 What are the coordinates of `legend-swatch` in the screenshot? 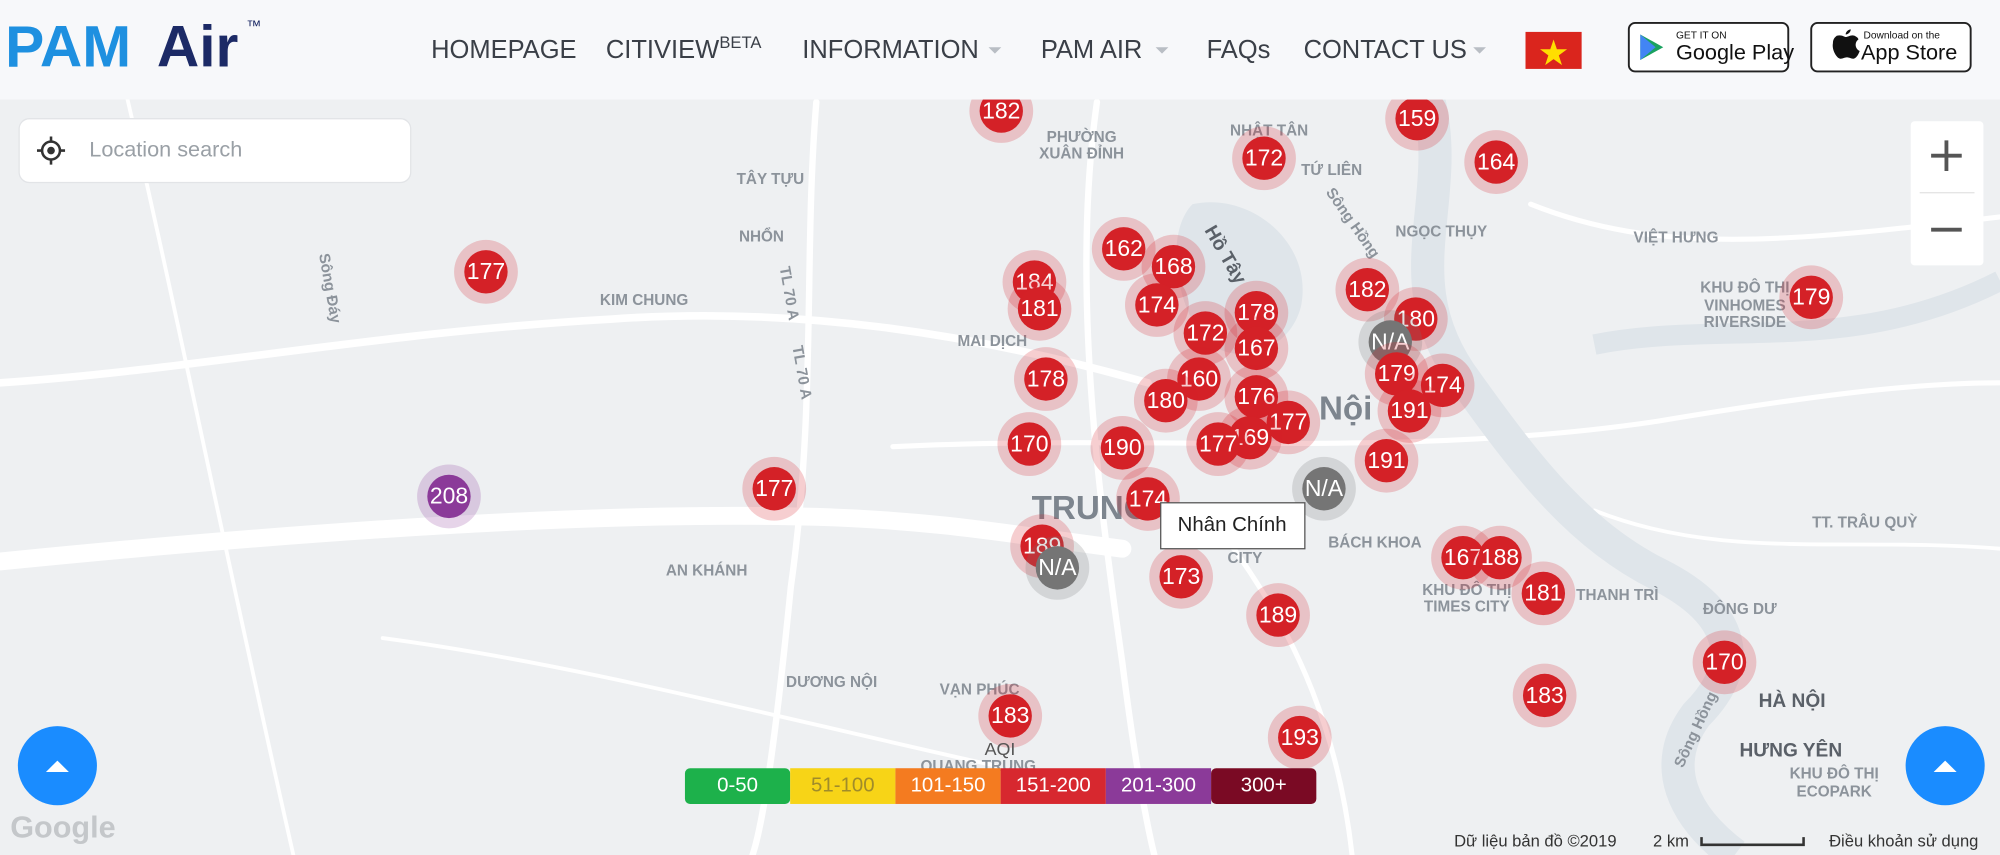 It's located at (1053, 786).